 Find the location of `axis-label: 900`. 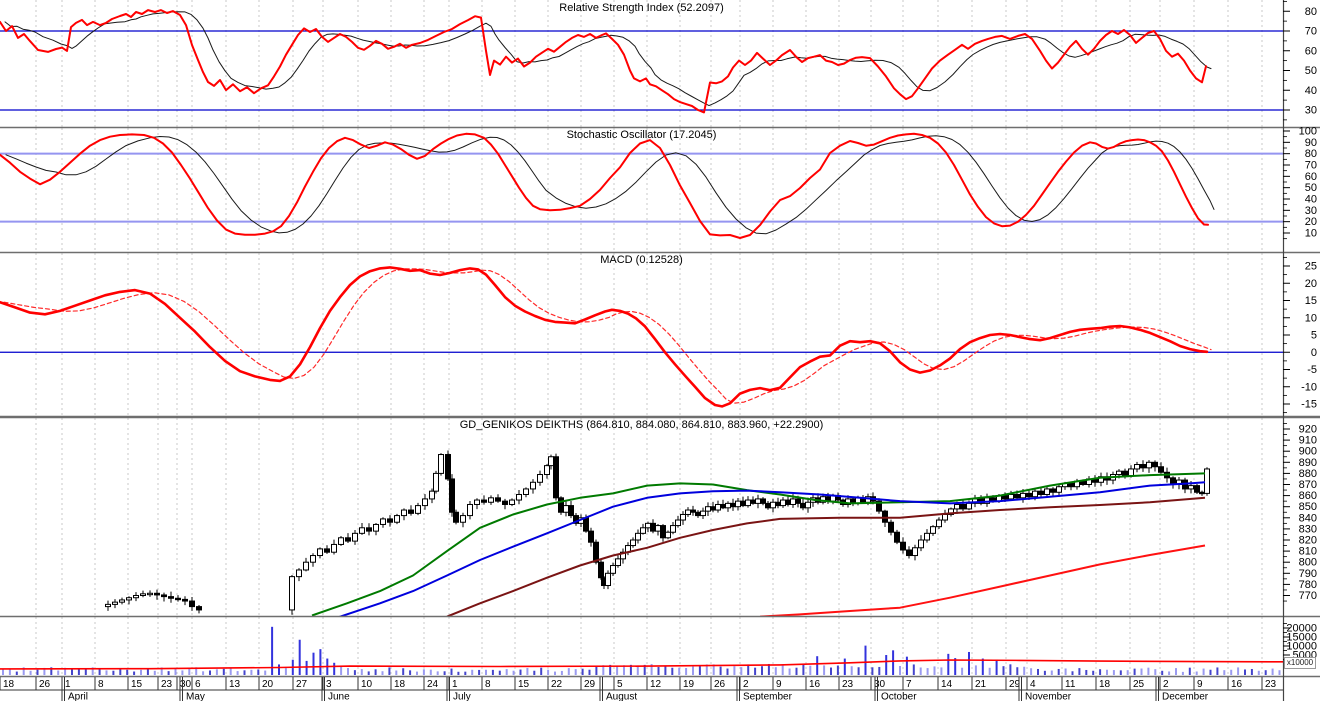

axis-label: 900 is located at coordinates (1308, 452).